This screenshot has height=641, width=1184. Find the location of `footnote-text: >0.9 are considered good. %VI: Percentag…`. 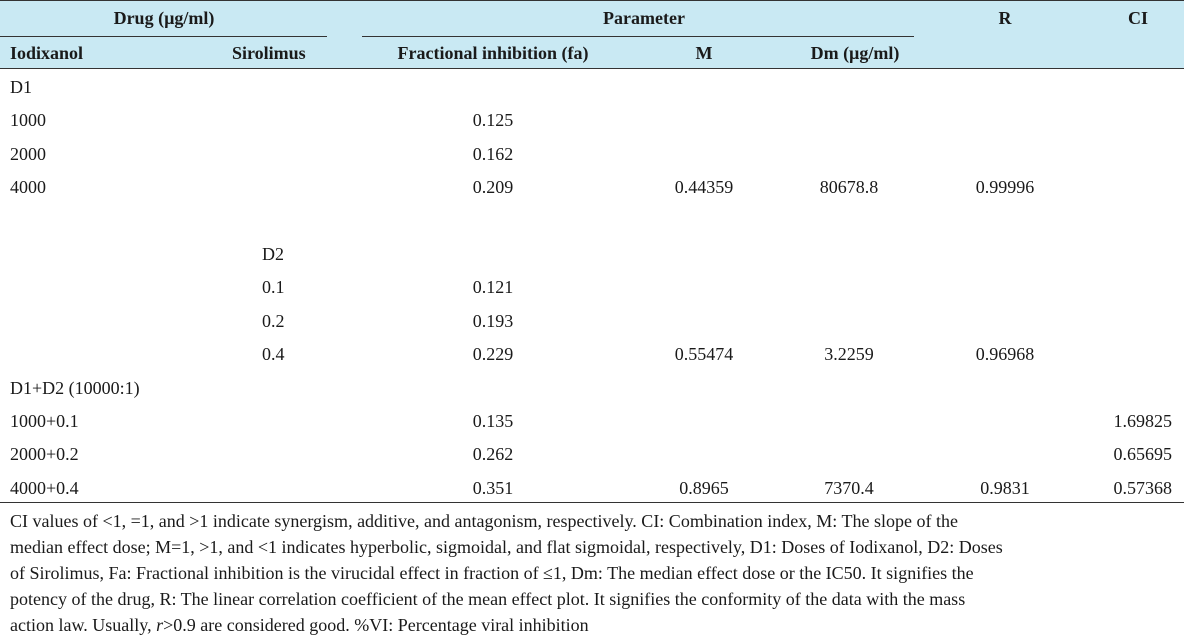

footnote-text: >0.9 are considered good. %VI: Percentag… is located at coordinates (376, 625).